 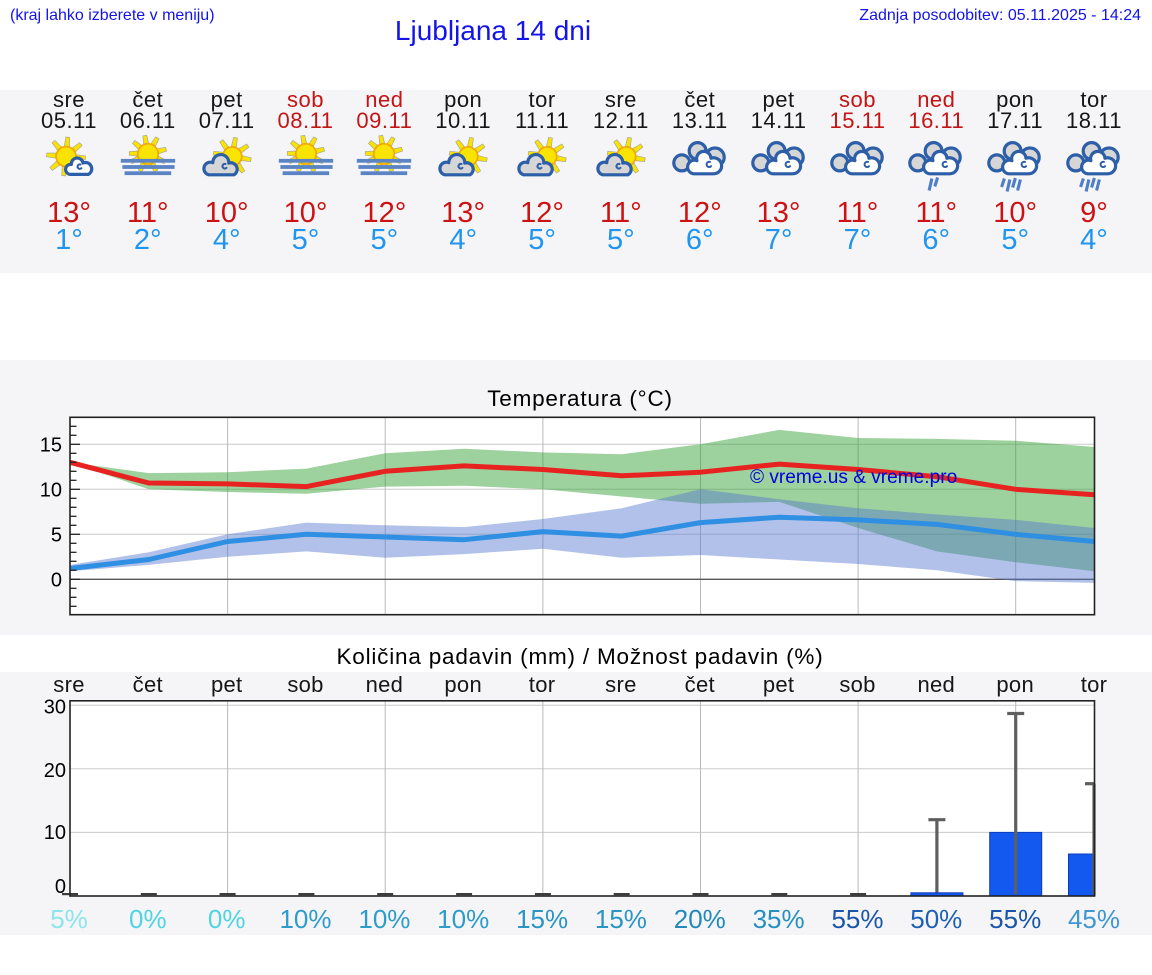 What do you see at coordinates (56, 535) in the screenshot?
I see `svg-text: 5` at bounding box center [56, 535].